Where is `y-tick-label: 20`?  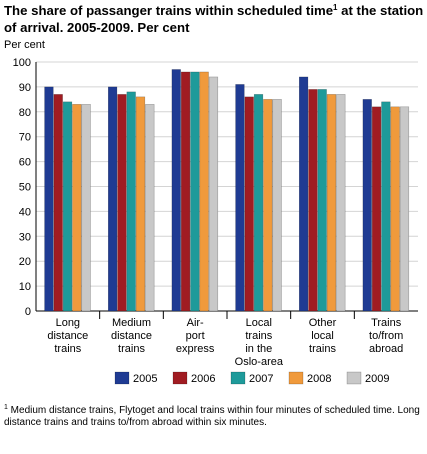
y-tick-label: 20 is located at coordinates (25, 262).